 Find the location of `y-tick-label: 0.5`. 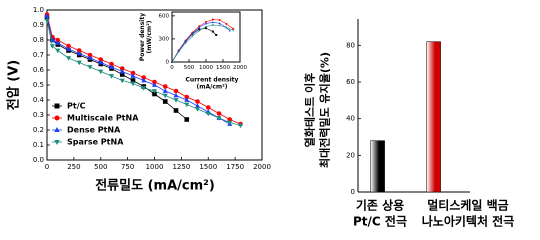

y-tick-label: 0.5 is located at coordinates (38, 85).